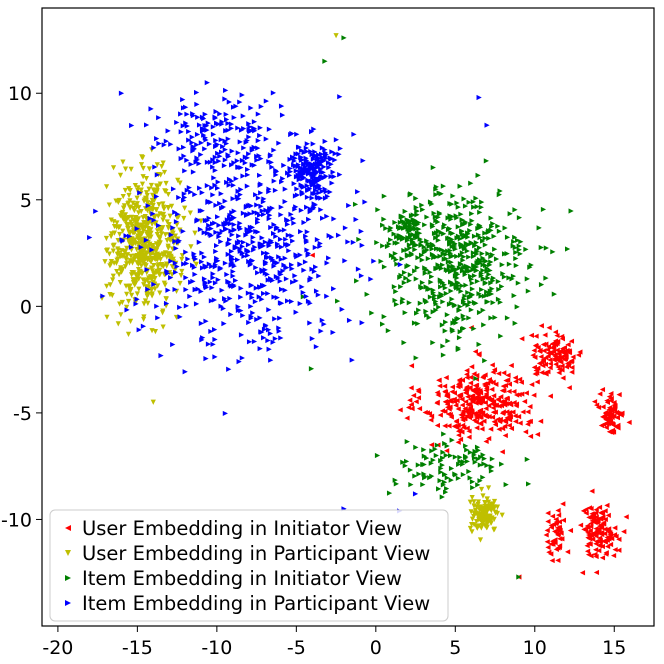  What do you see at coordinates (20, 94) in the screenshot?
I see `y-tick-label: 10` at bounding box center [20, 94].